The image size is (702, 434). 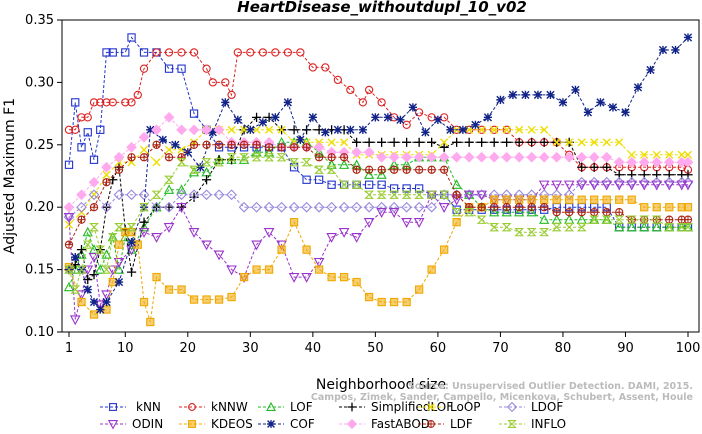 I want to click on legend-item-lof: LOF, so click(x=285, y=407).